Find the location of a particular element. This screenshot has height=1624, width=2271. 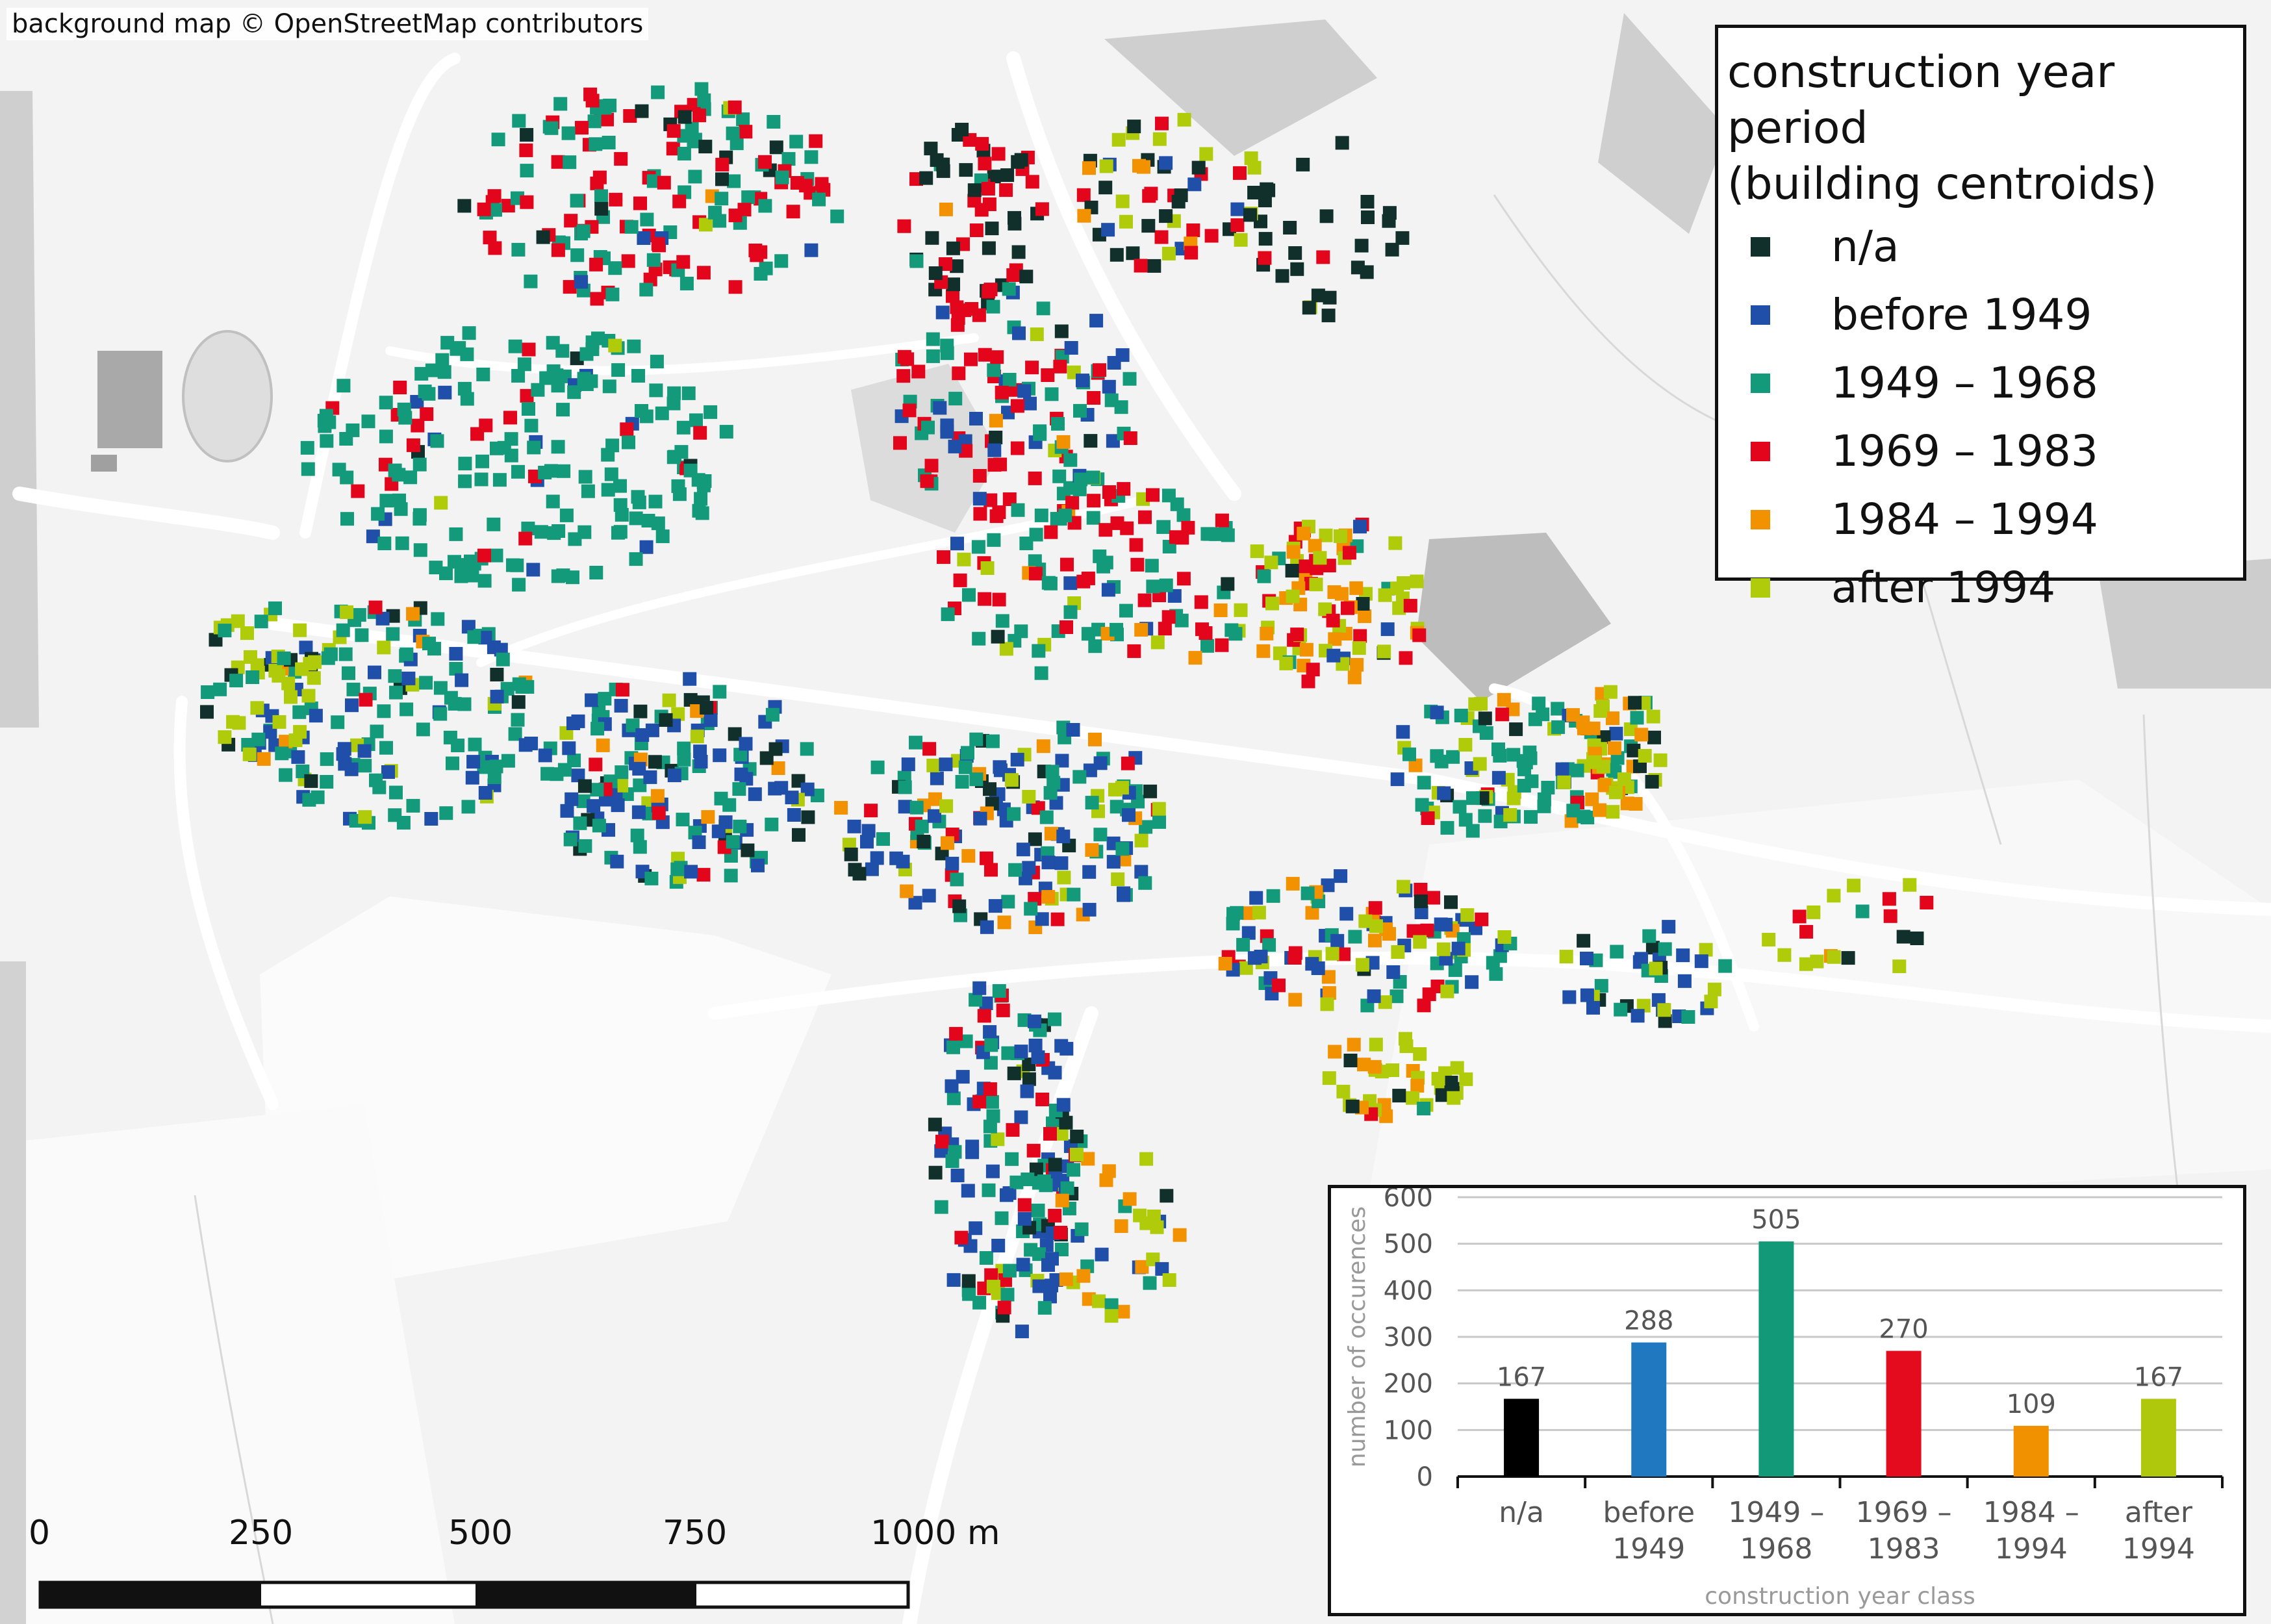

scale-label: 750 is located at coordinates (695, 1533).